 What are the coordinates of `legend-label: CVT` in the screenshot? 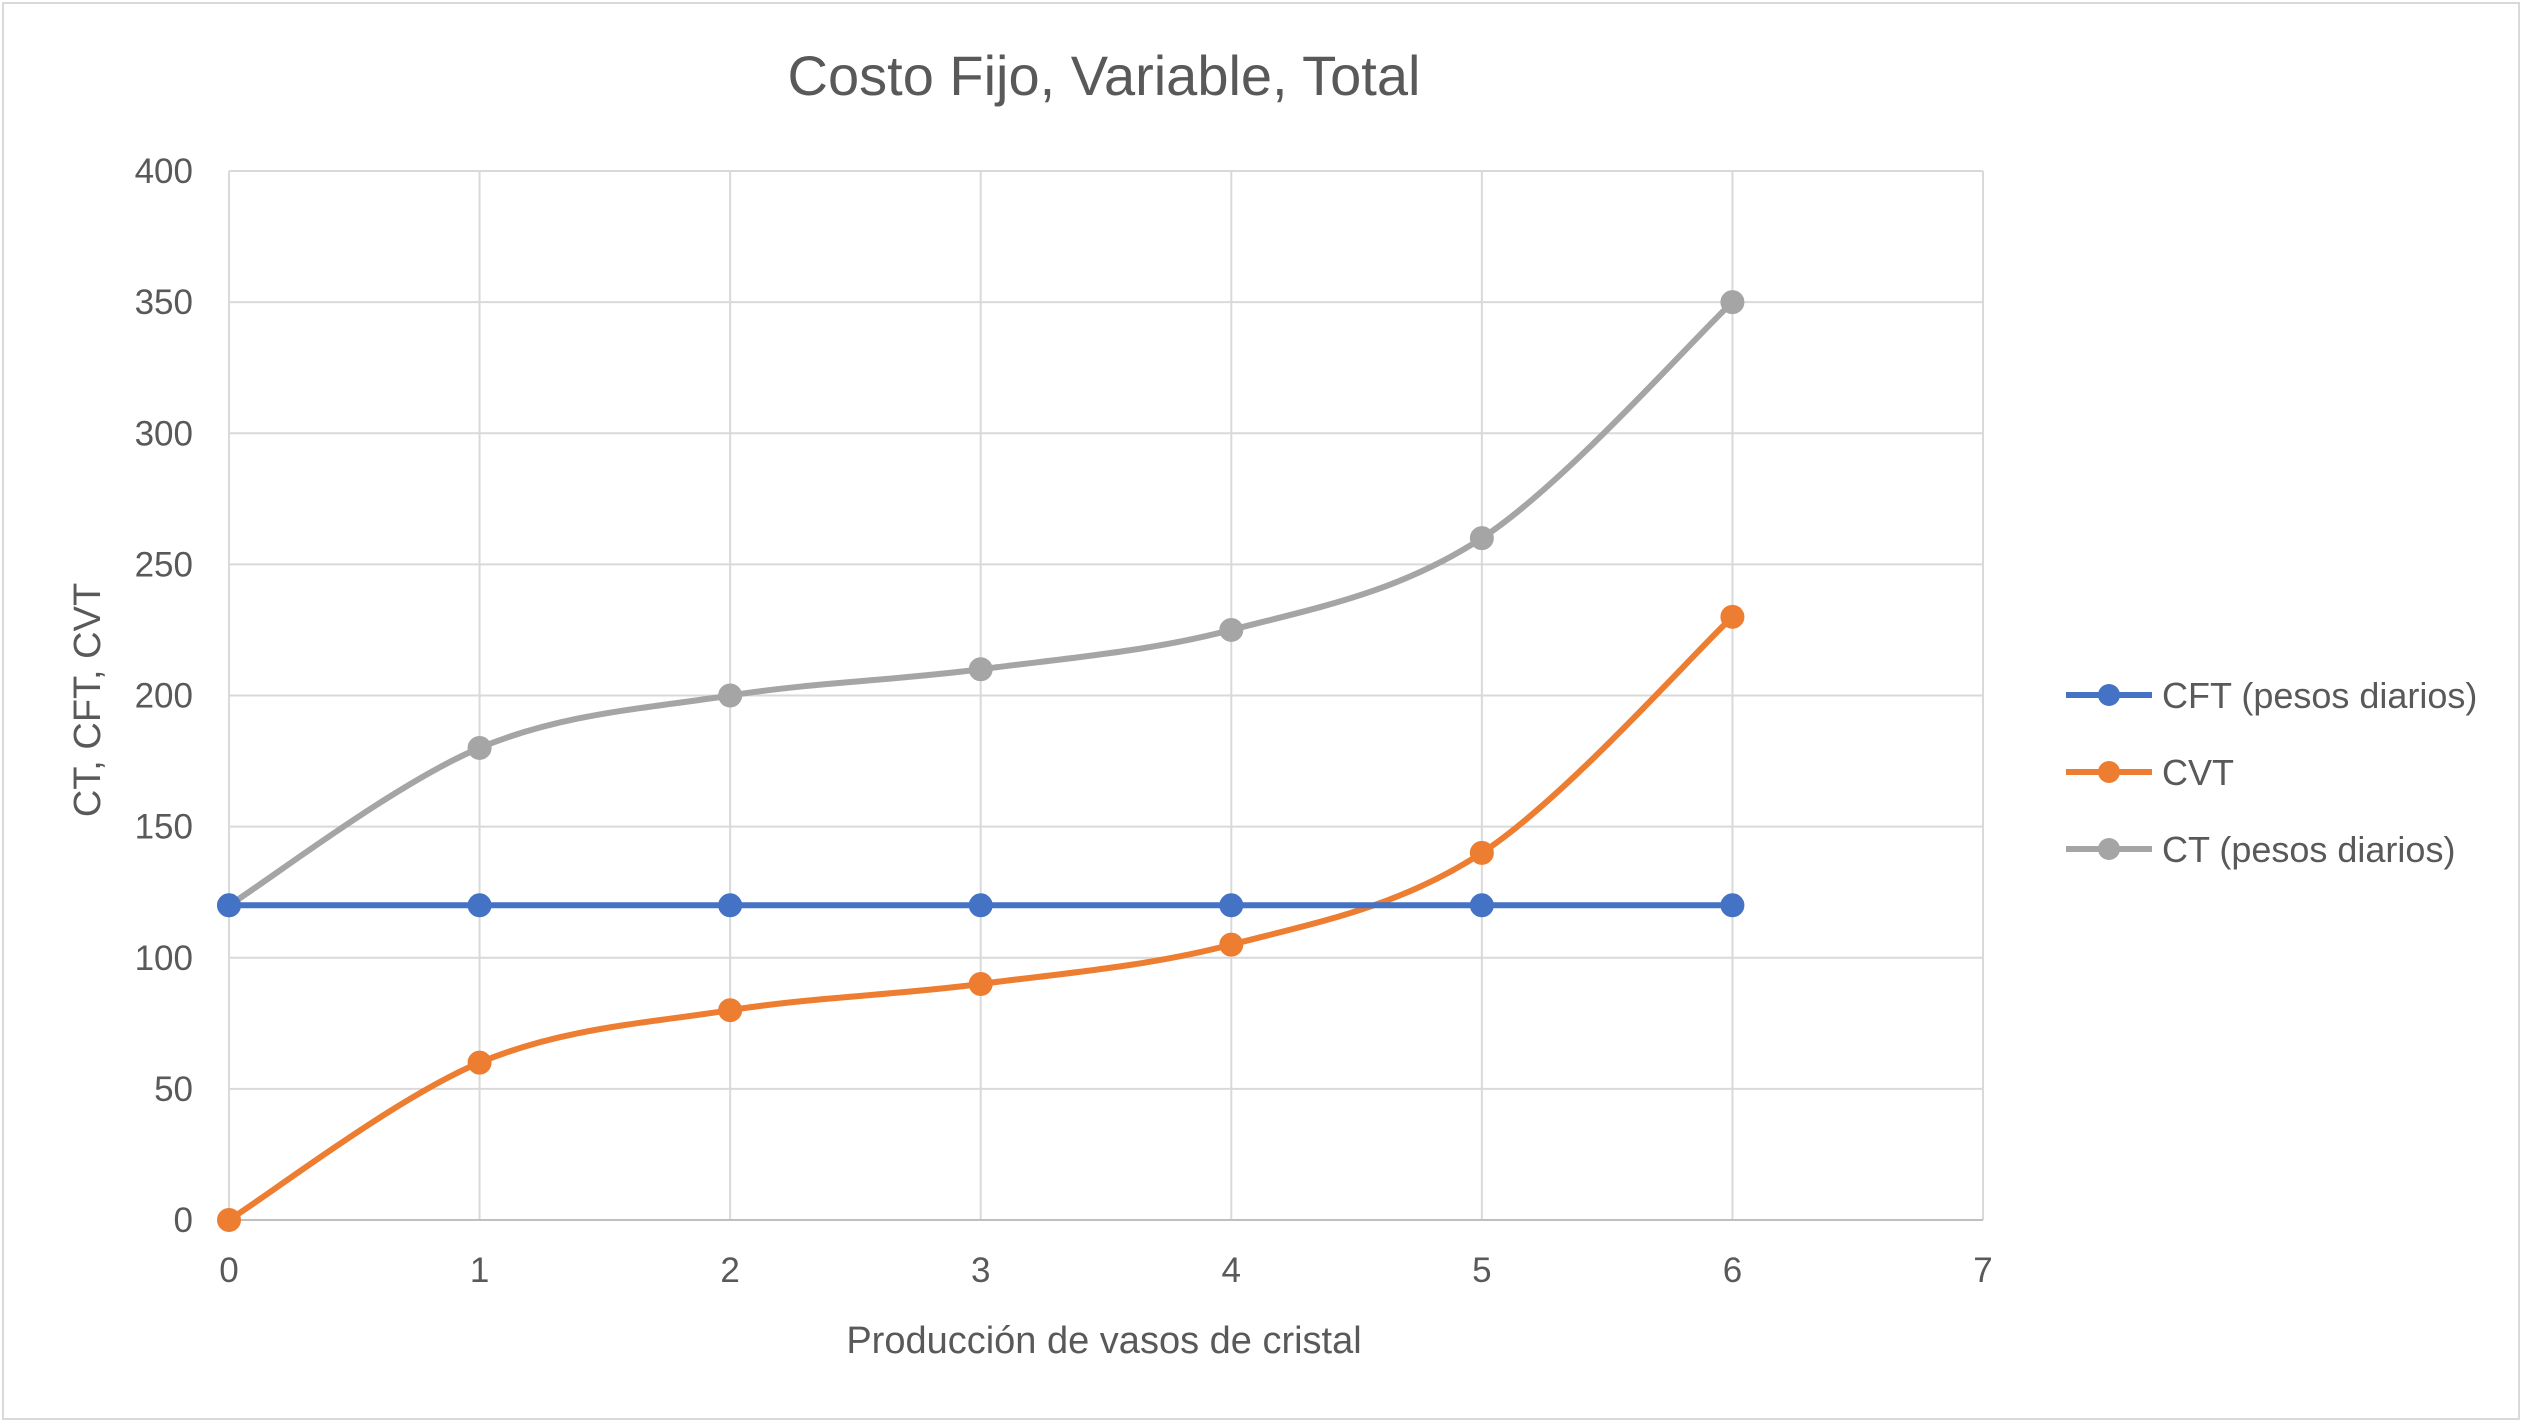 It's located at (2198, 772).